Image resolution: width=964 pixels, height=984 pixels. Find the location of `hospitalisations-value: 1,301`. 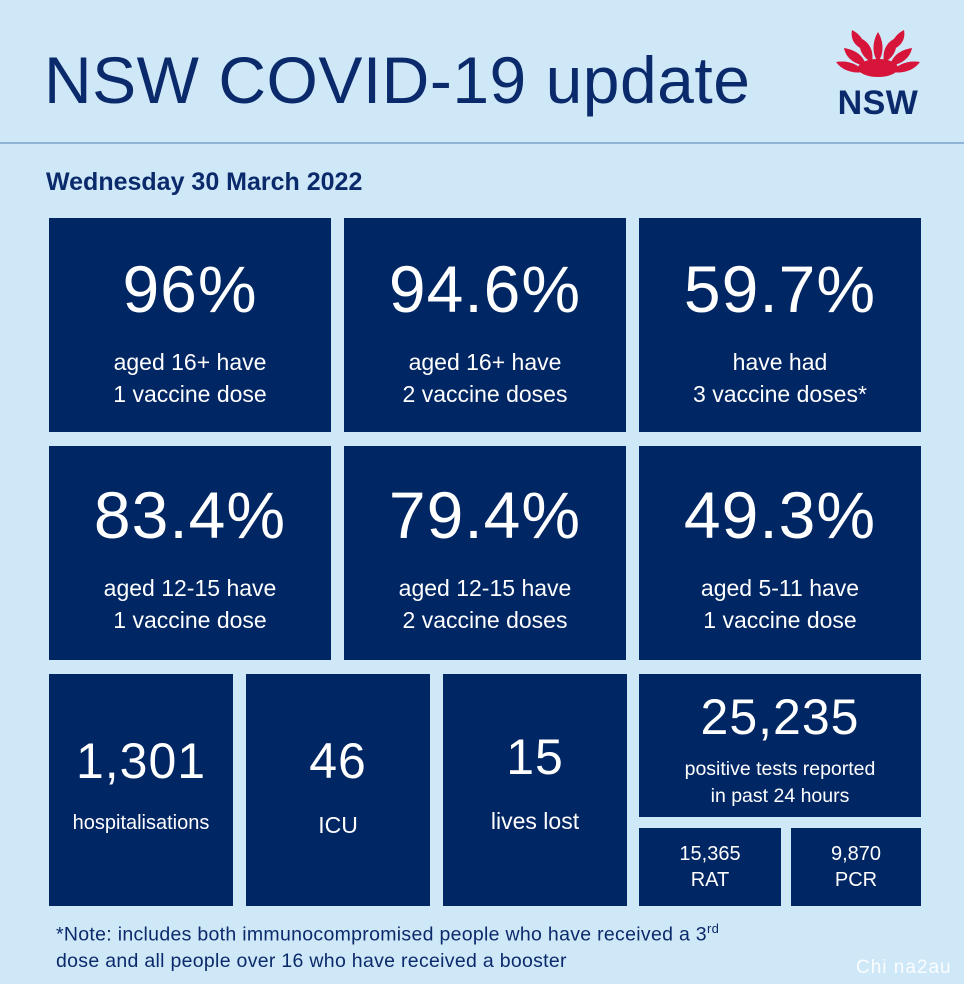

hospitalisations-value: 1,301 is located at coordinates (141, 761).